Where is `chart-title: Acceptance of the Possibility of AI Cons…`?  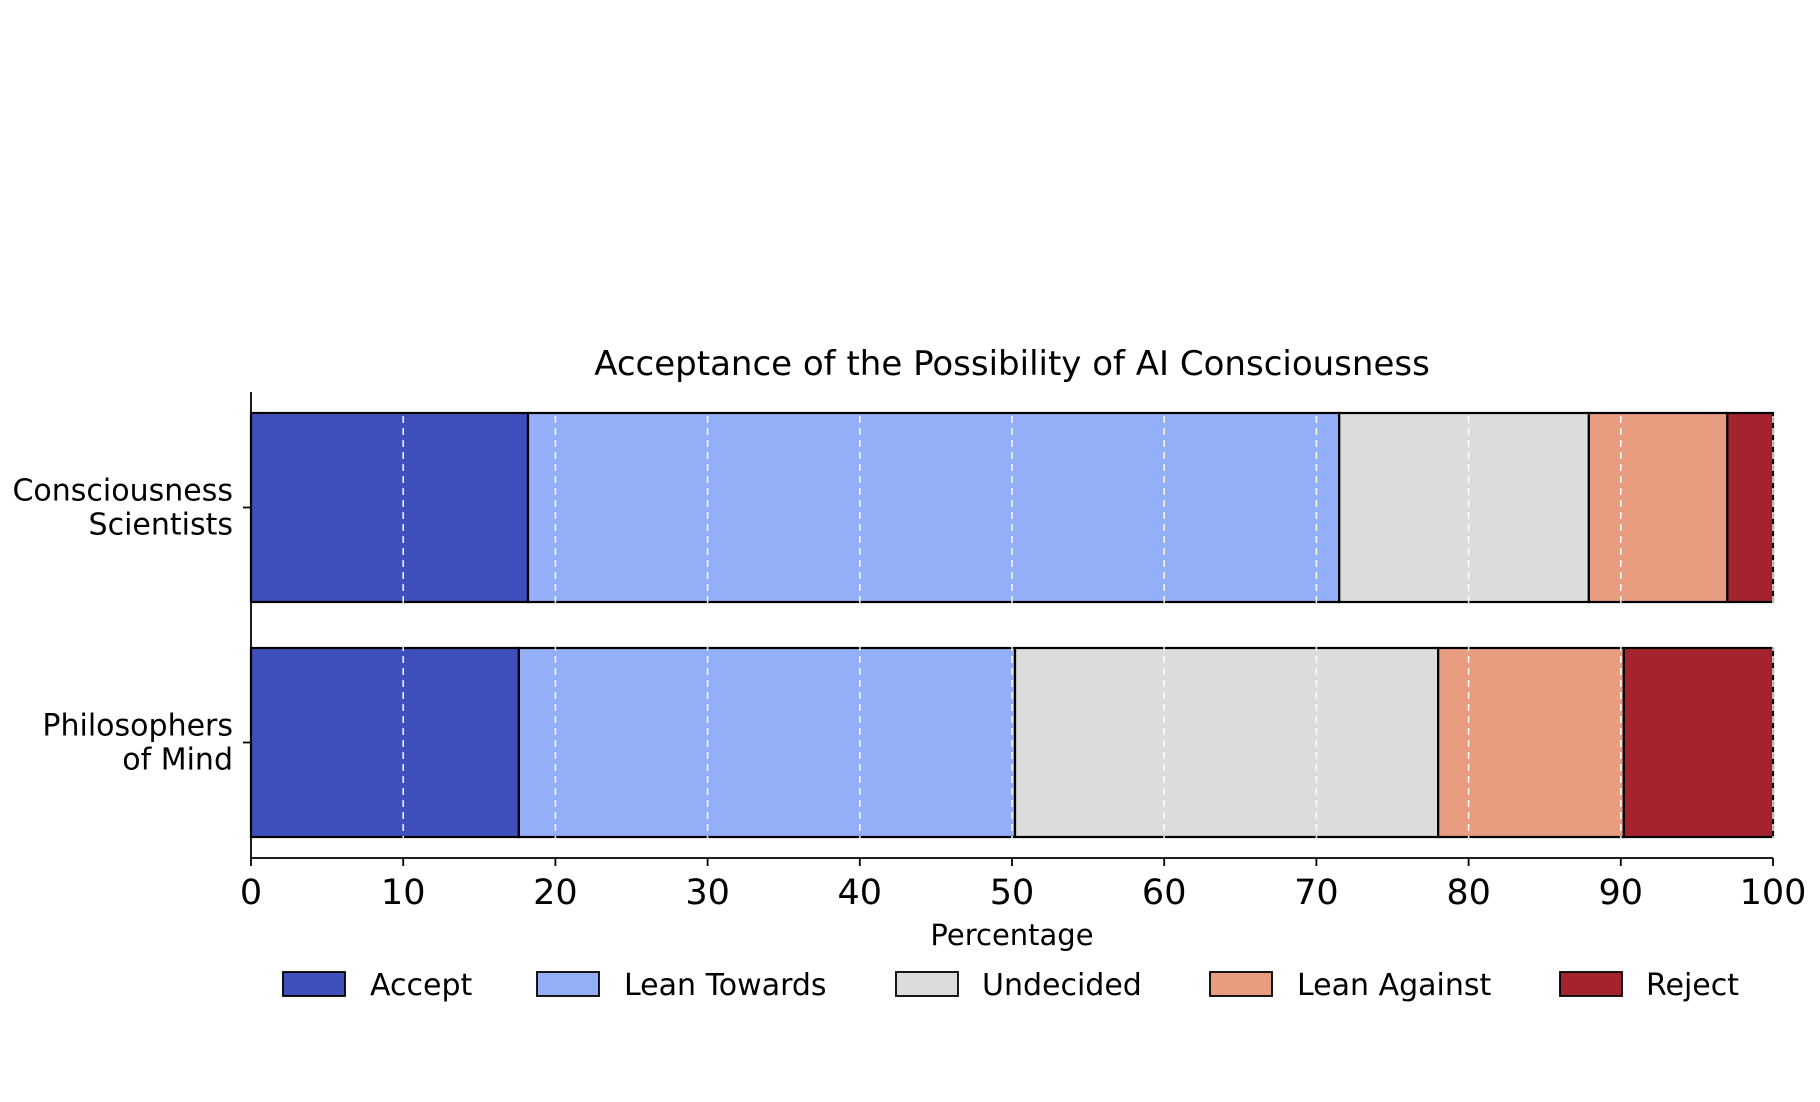
chart-title: Acceptance of the Possibility of AI Cons… is located at coordinates (1012, 364).